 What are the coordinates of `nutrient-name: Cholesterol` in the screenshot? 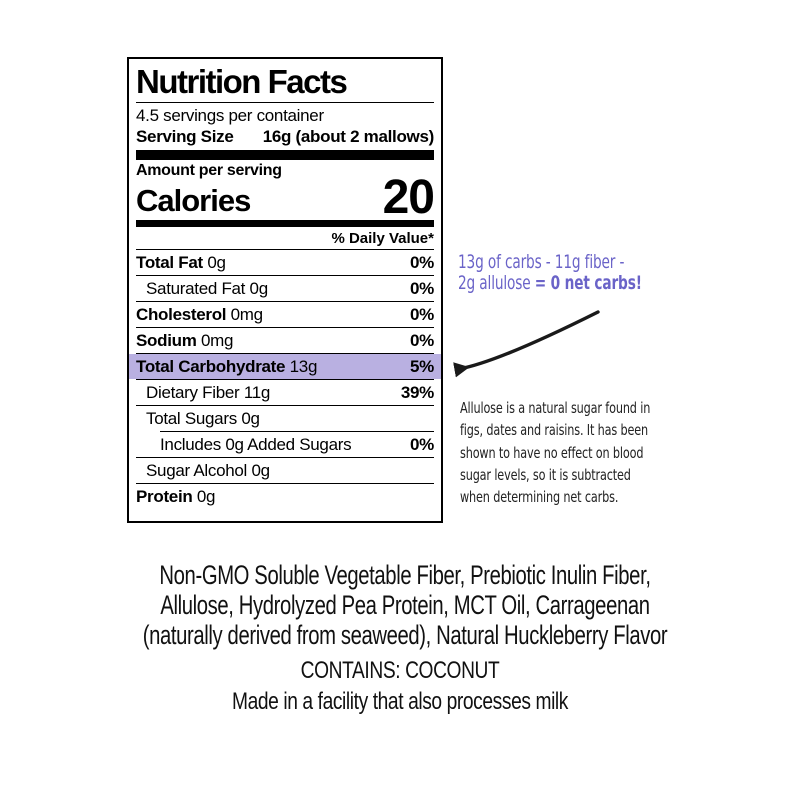 It's located at (181, 314).